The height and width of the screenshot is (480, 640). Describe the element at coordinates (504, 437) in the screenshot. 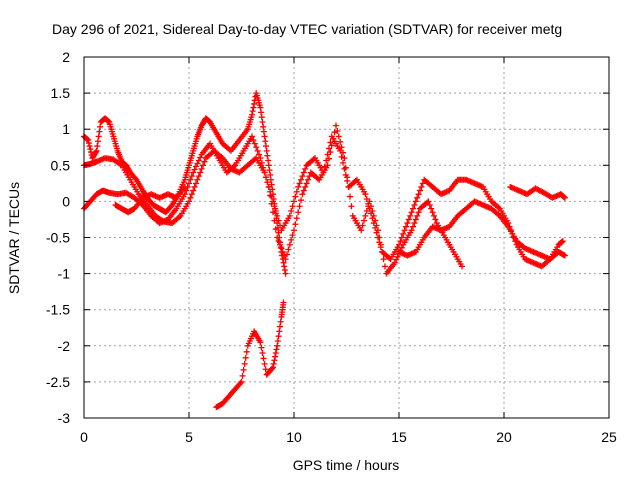

I see `x-tick-label: 20` at that location.